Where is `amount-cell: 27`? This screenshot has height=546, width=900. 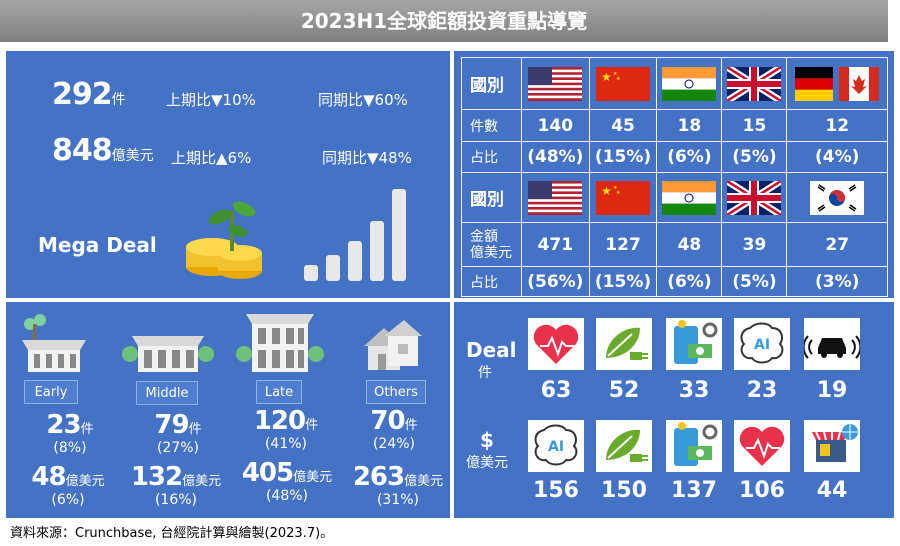
amount-cell: 27 is located at coordinates (837, 244).